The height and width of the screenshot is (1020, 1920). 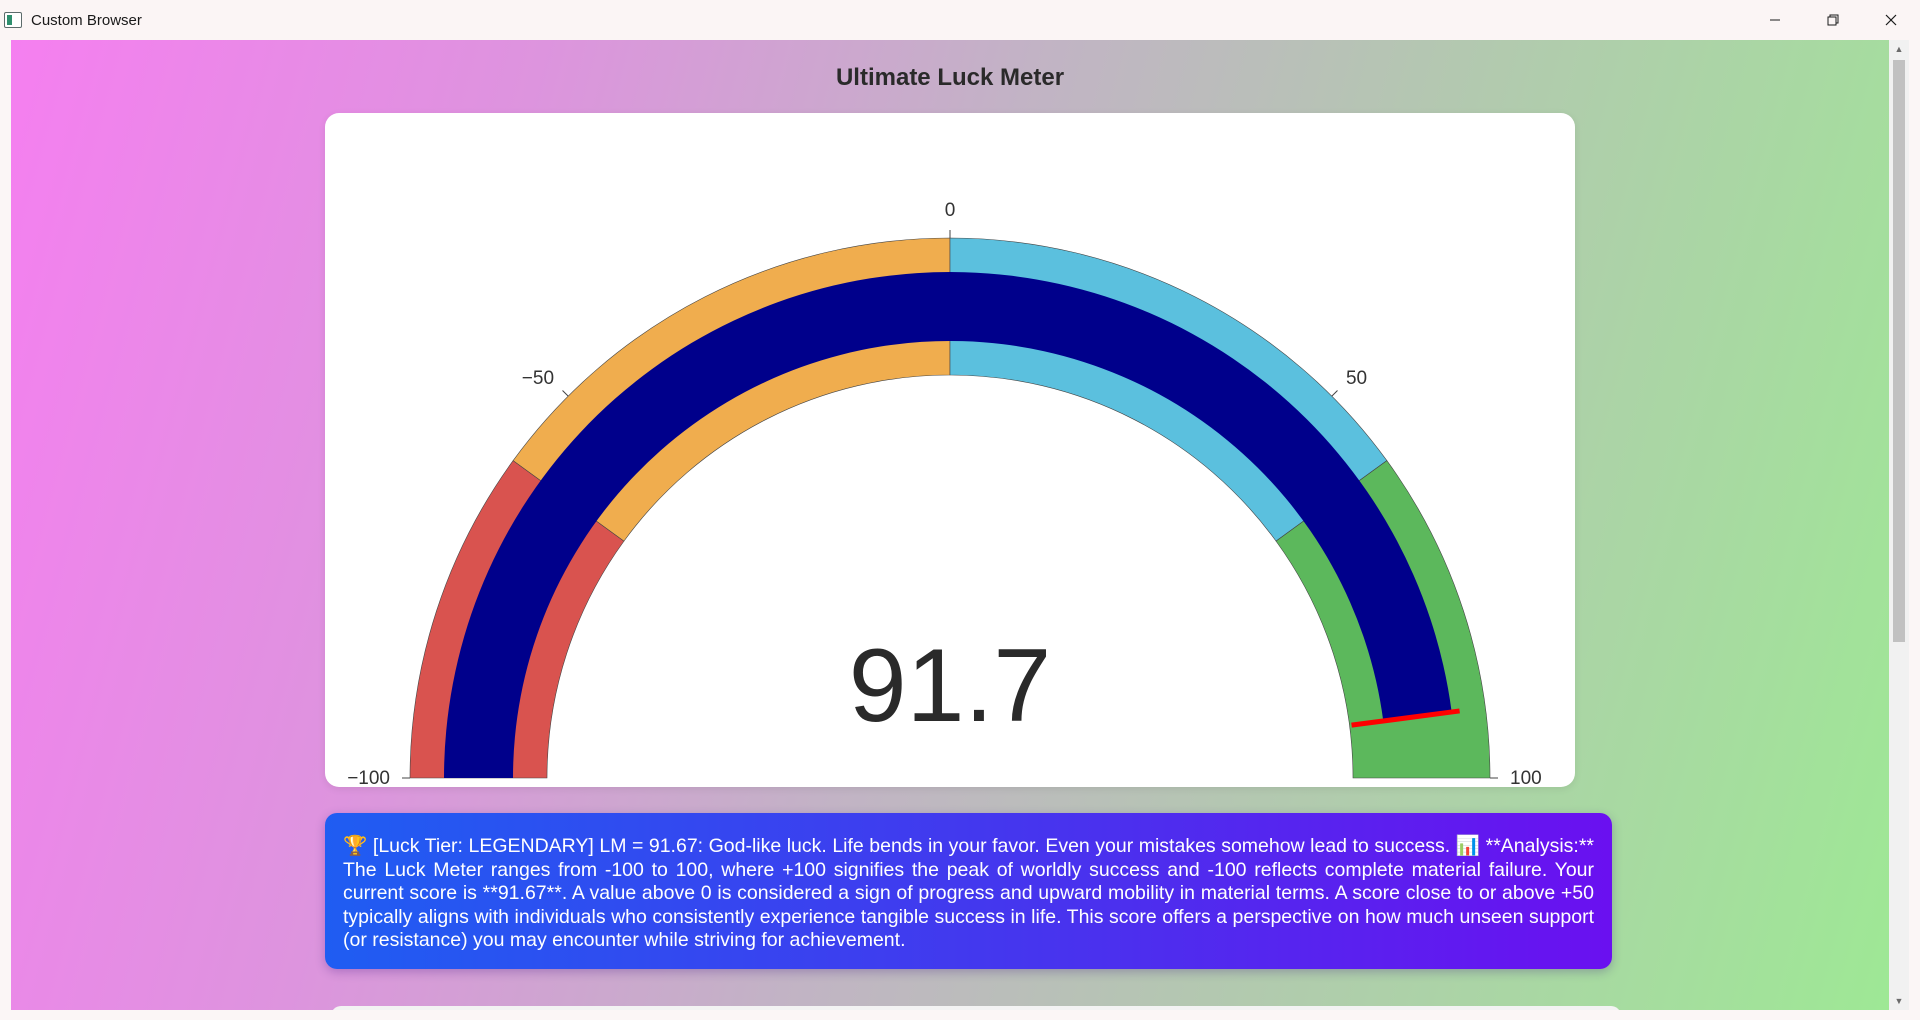 What do you see at coordinates (538, 378) in the screenshot?
I see `gauge-tick-label: −50` at bounding box center [538, 378].